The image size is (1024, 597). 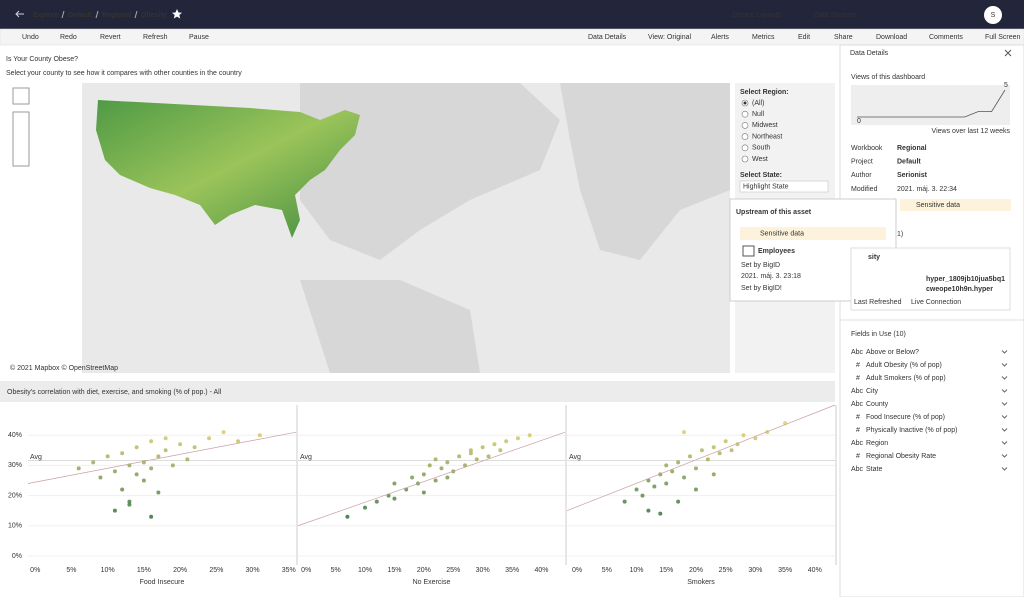 What do you see at coordinates (959, 289) in the screenshot?
I see `file-name: cweope10h9n.hyper` at bounding box center [959, 289].